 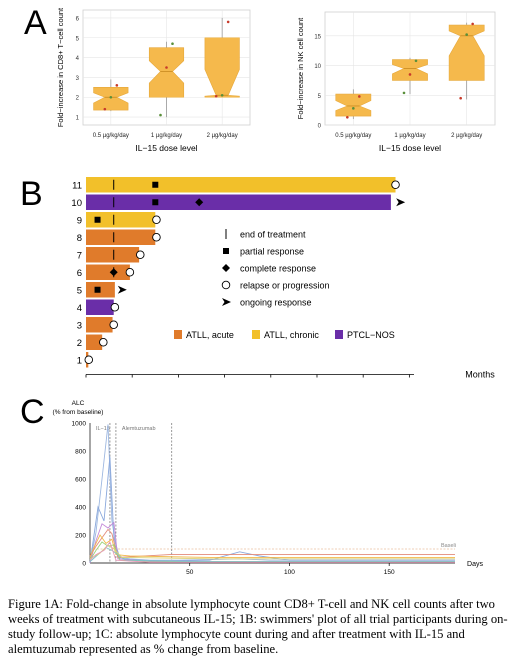 What do you see at coordinates (291, 335) in the screenshot?
I see `legend-label: ATLL, chronic` at bounding box center [291, 335].